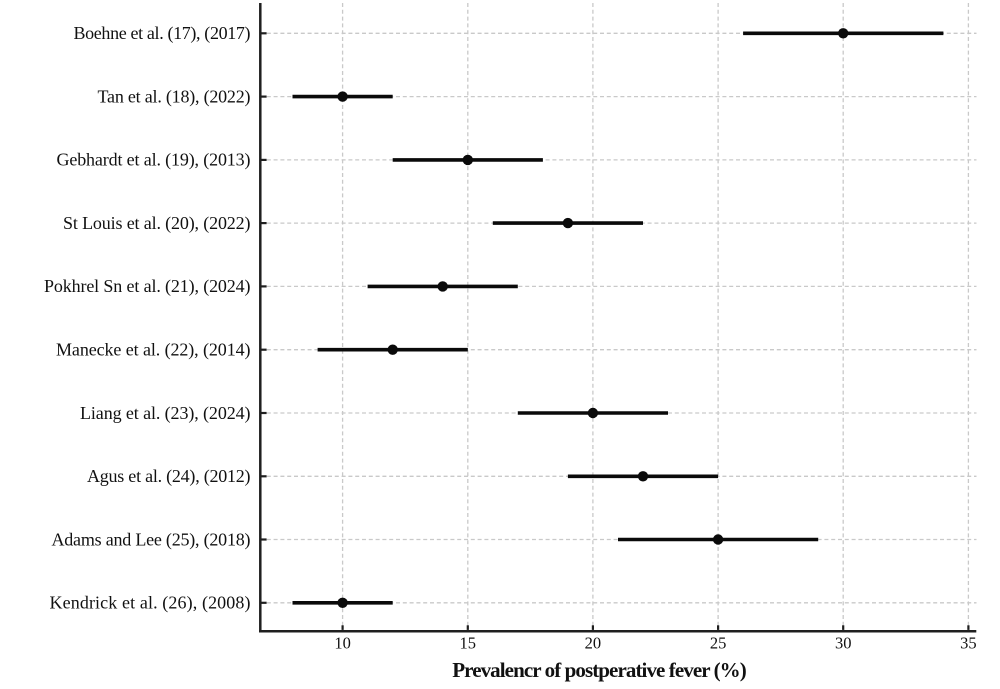  Describe the element at coordinates (151, 539) in the screenshot. I see `svg-text: Adams and Lee (25), (2018)` at that location.